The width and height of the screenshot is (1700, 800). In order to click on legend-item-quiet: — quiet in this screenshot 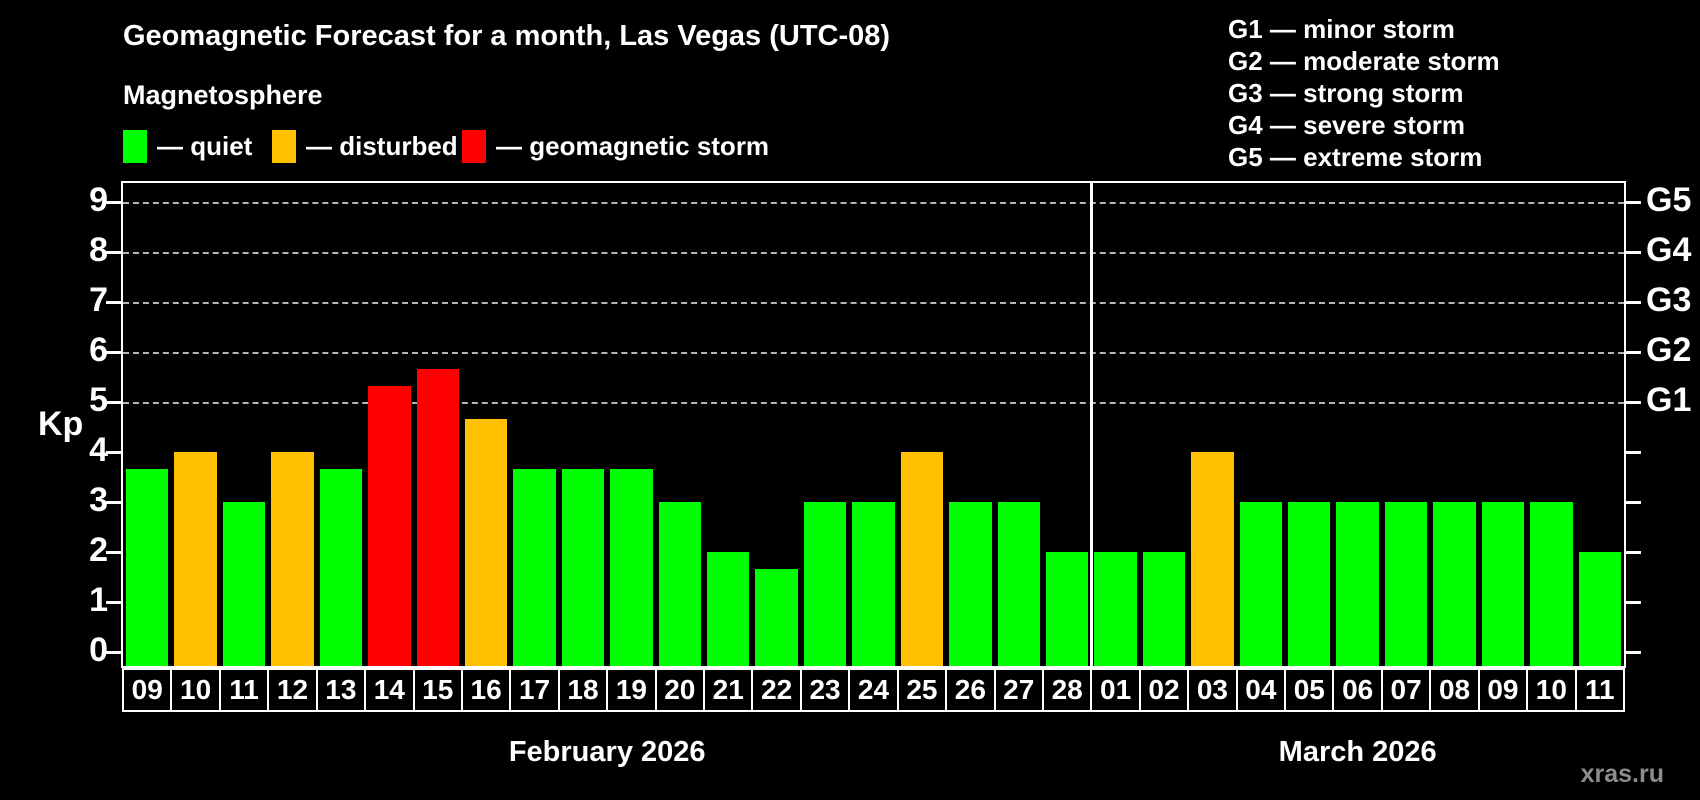, I will do `click(187, 146)`.